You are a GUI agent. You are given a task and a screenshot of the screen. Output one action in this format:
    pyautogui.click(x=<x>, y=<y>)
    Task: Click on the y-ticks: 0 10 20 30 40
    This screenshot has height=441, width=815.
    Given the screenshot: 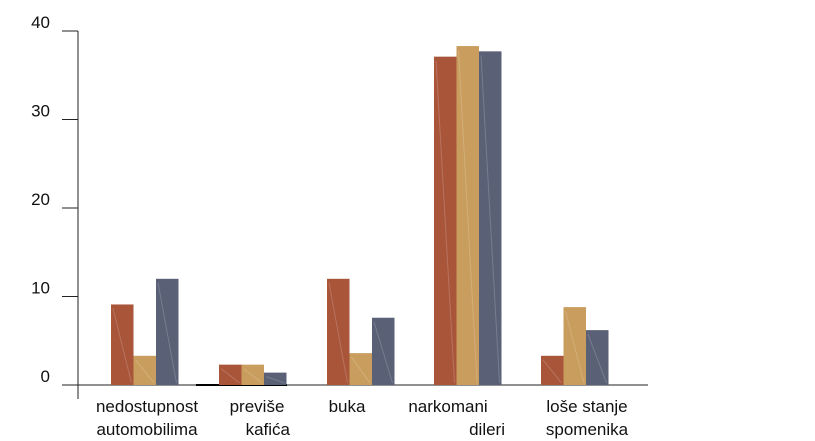 What is the action you would take?
    pyautogui.click(x=54, y=199)
    